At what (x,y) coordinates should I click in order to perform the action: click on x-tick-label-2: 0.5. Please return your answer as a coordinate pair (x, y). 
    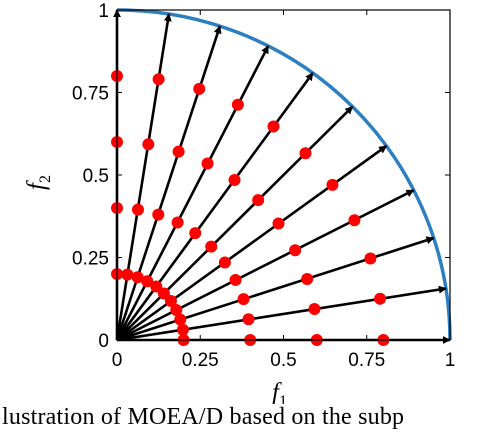
    Looking at the image, I should click on (283, 360).